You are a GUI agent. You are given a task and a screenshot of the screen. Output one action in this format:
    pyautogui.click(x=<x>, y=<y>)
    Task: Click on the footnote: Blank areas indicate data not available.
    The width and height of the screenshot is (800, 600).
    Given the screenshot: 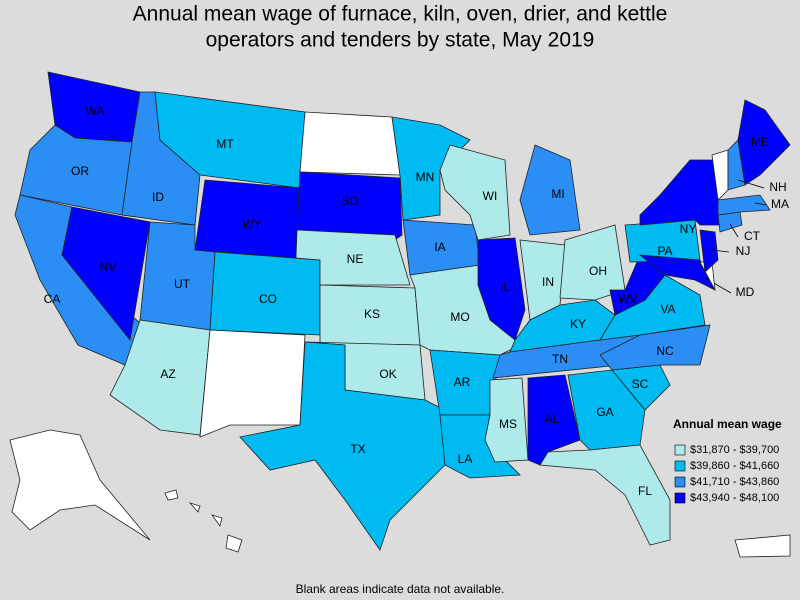 What is the action you would take?
    pyautogui.click(x=400, y=589)
    